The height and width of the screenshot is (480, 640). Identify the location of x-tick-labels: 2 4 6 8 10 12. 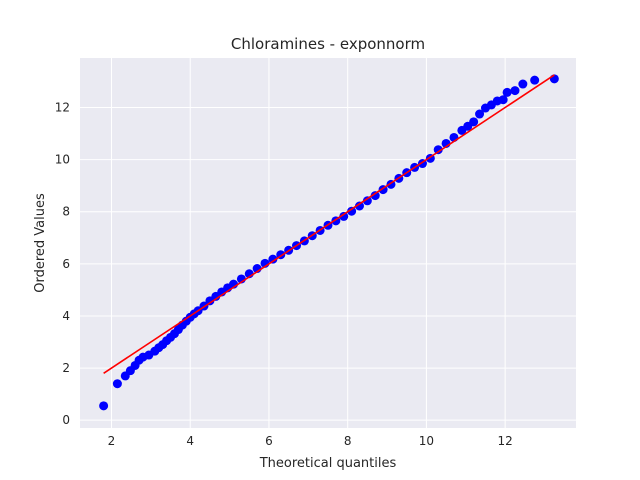
(310, 441).